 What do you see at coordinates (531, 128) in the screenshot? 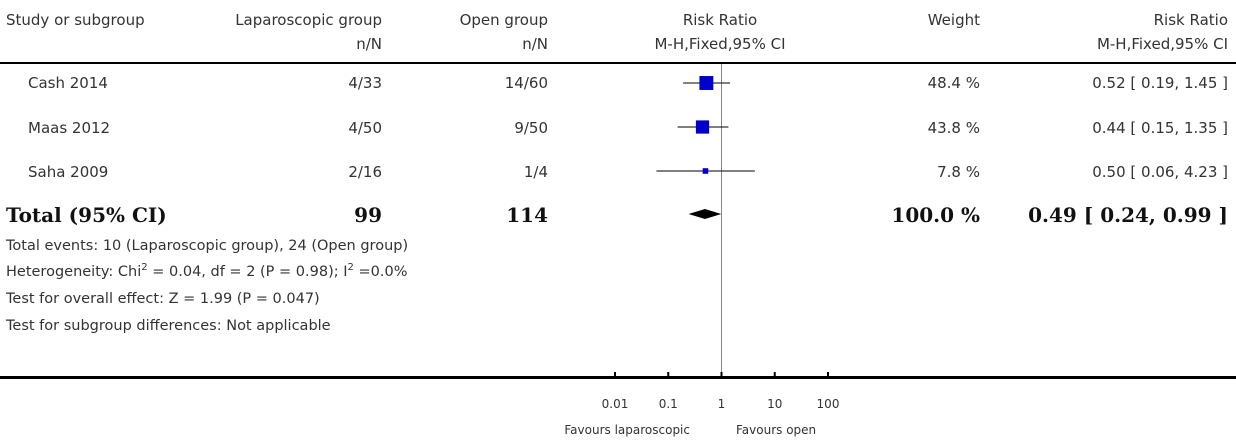
I see `study-ctrl: 9/50` at bounding box center [531, 128].